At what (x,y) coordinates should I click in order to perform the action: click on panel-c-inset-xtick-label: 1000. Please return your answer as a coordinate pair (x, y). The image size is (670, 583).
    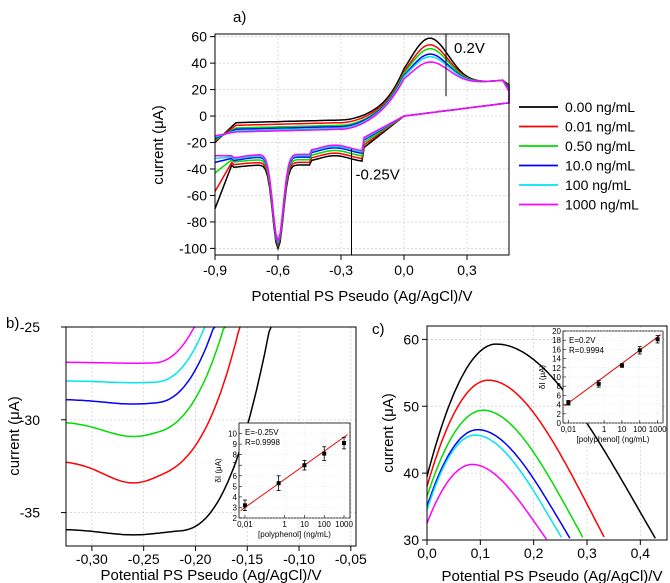
    Looking at the image, I should click on (658, 429).